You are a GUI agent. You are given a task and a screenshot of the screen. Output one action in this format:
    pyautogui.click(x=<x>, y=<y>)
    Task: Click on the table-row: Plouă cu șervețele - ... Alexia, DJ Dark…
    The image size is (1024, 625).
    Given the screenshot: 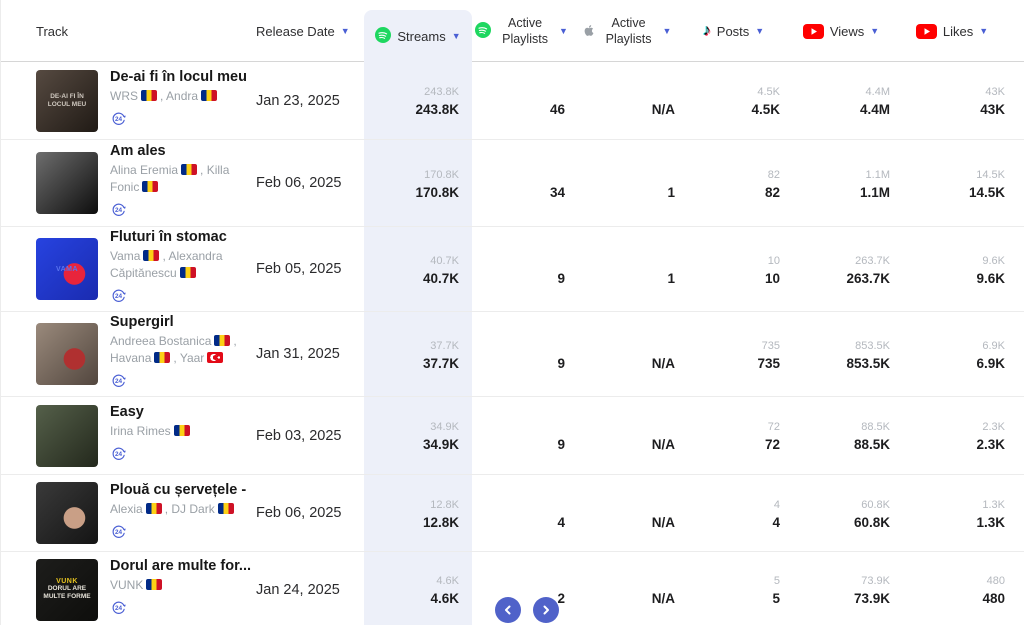 What is the action you would take?
    pyautogui.click(x=512, y=513)
    